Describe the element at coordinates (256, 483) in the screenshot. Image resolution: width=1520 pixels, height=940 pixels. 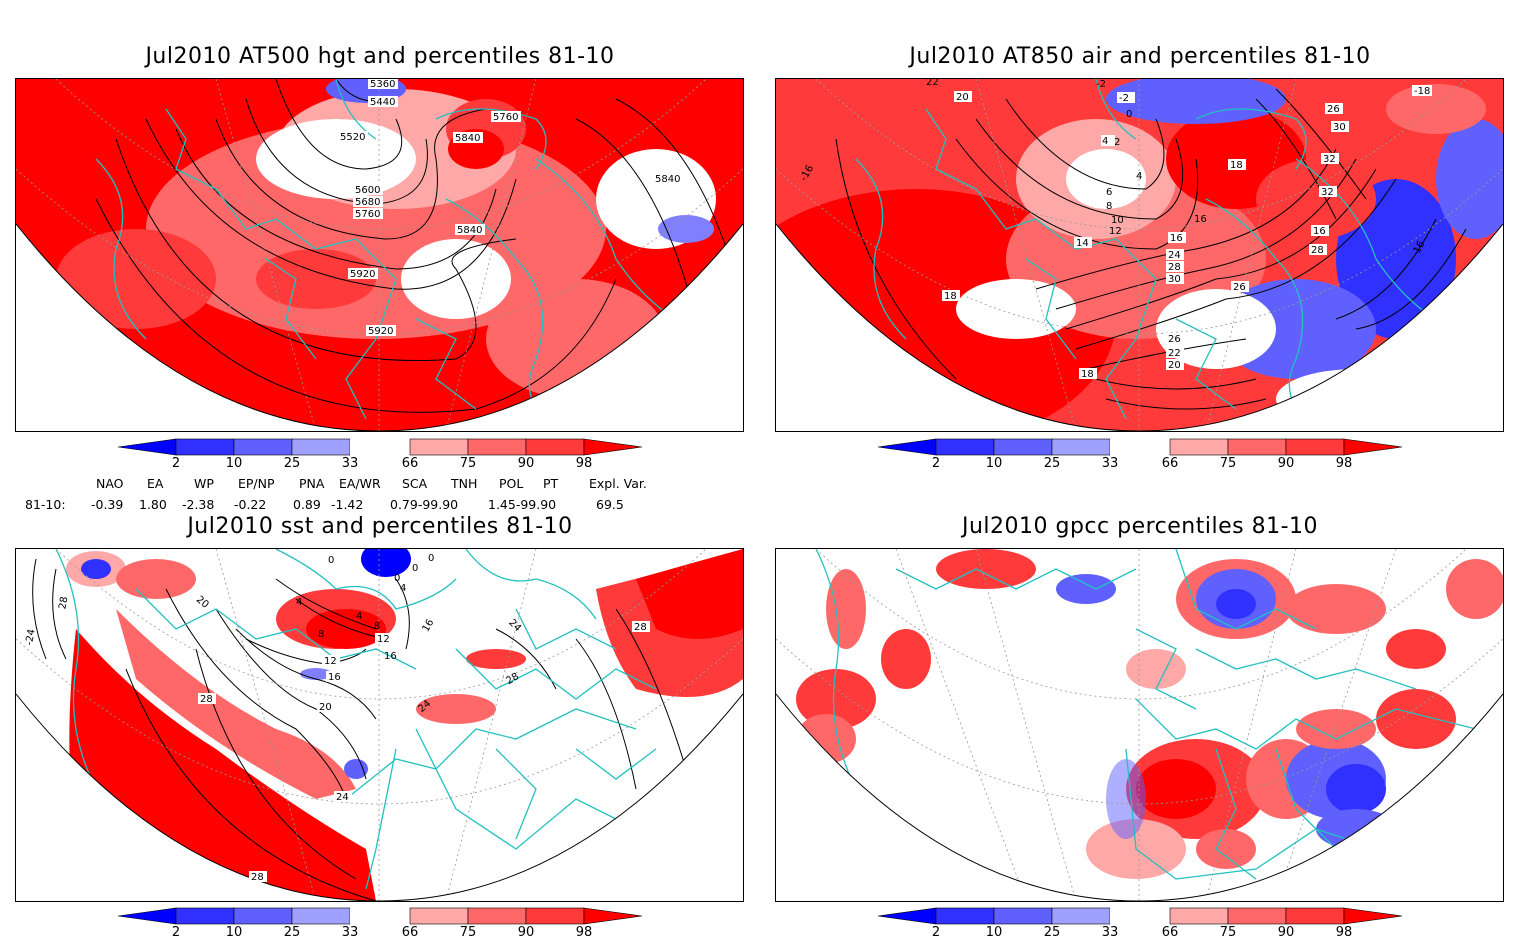
I see `index-header: EP/NP` at that location.